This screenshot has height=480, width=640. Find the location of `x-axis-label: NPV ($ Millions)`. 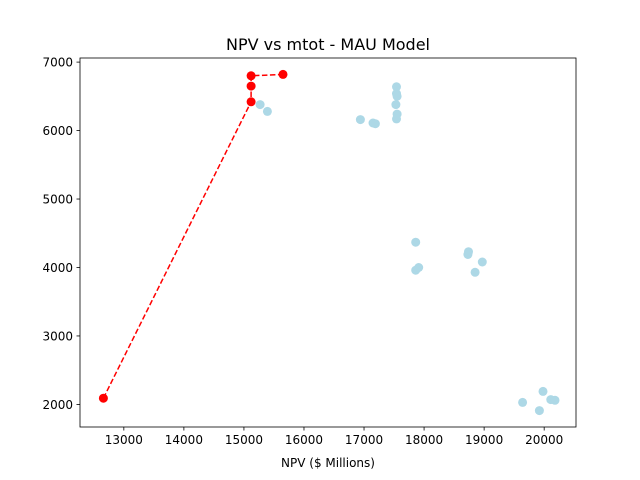

x-axis-label: NPV ($ Millions) is located at coordinates (328, 463).